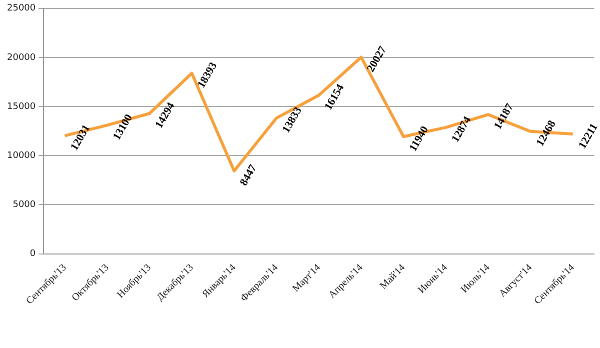 The height and width of the screenshot is (348, 600). I want to click on y-tick-label: 25000, so click(21, 9).